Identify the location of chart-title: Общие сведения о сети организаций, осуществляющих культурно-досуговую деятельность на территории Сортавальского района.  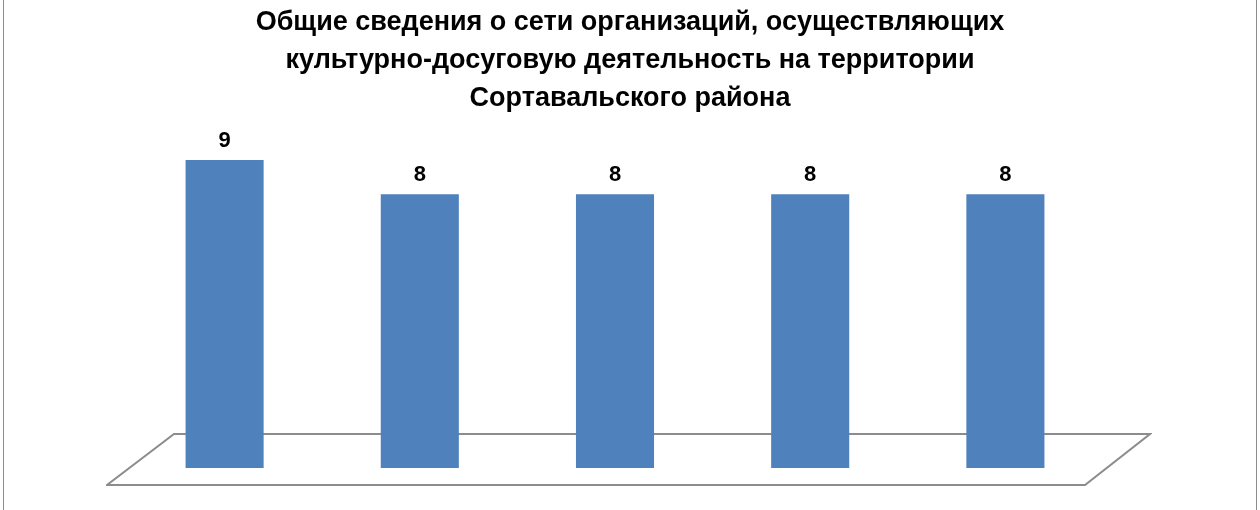
(630, 59).